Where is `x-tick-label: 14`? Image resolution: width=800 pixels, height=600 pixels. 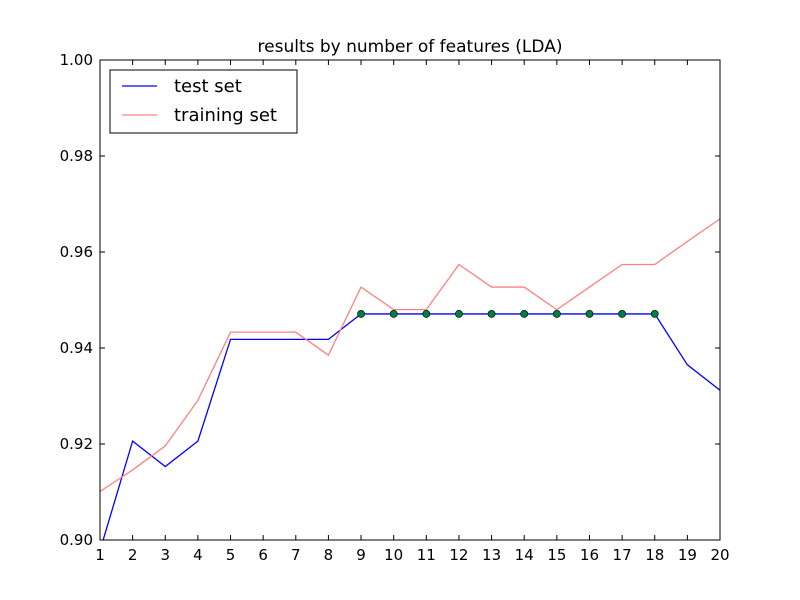
x-tick-label: 14 is located at coordinates (524, 555).